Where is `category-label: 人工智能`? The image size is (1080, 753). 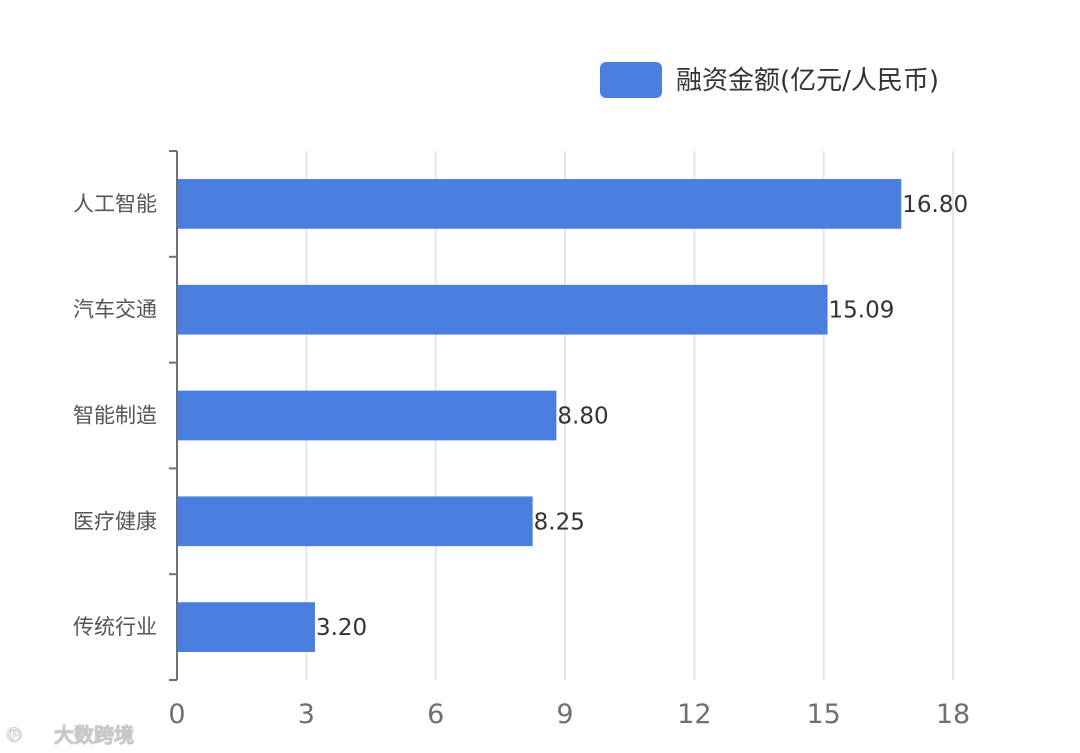
category-label: 人工智能 is located at coordinates (115, 204).